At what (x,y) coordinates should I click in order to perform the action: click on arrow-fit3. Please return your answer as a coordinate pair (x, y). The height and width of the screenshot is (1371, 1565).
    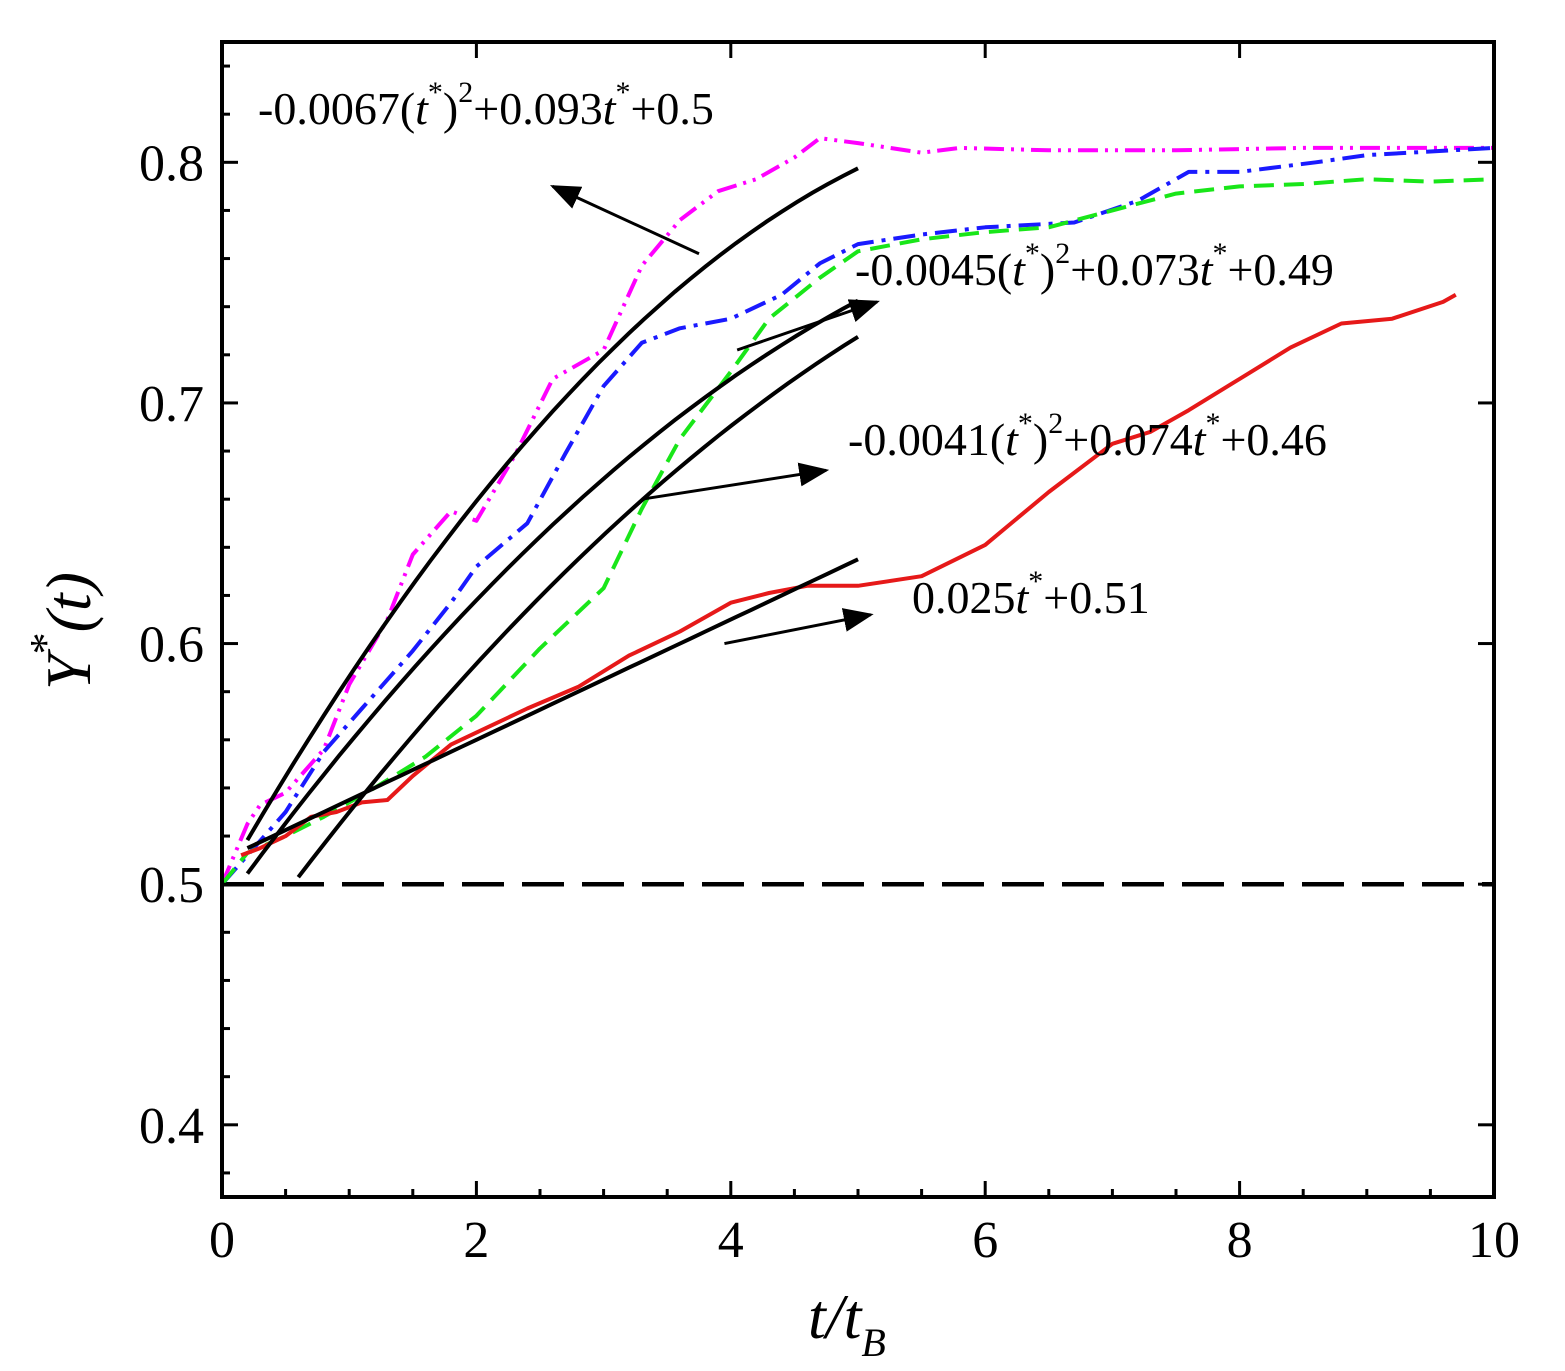
    Looking at the image, I should click on (735, 481).